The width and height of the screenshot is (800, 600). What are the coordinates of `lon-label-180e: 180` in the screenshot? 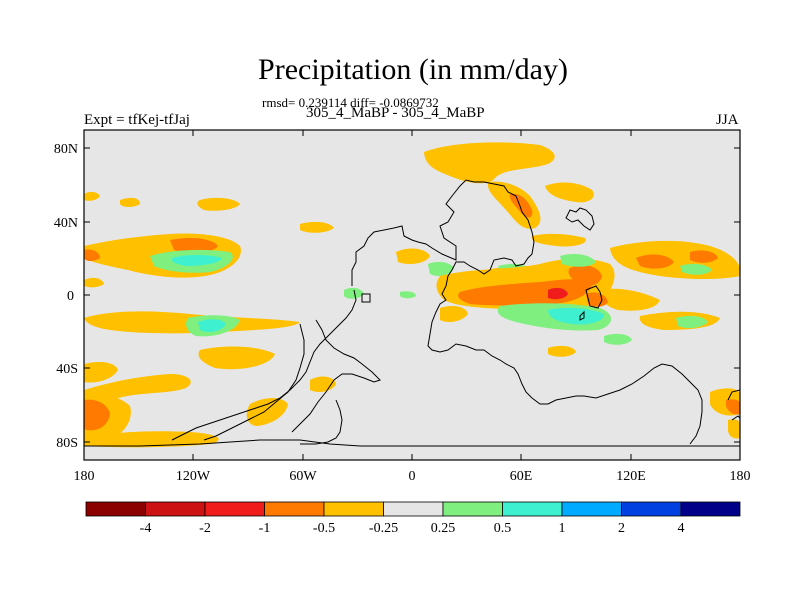 It's located at (740, 476).